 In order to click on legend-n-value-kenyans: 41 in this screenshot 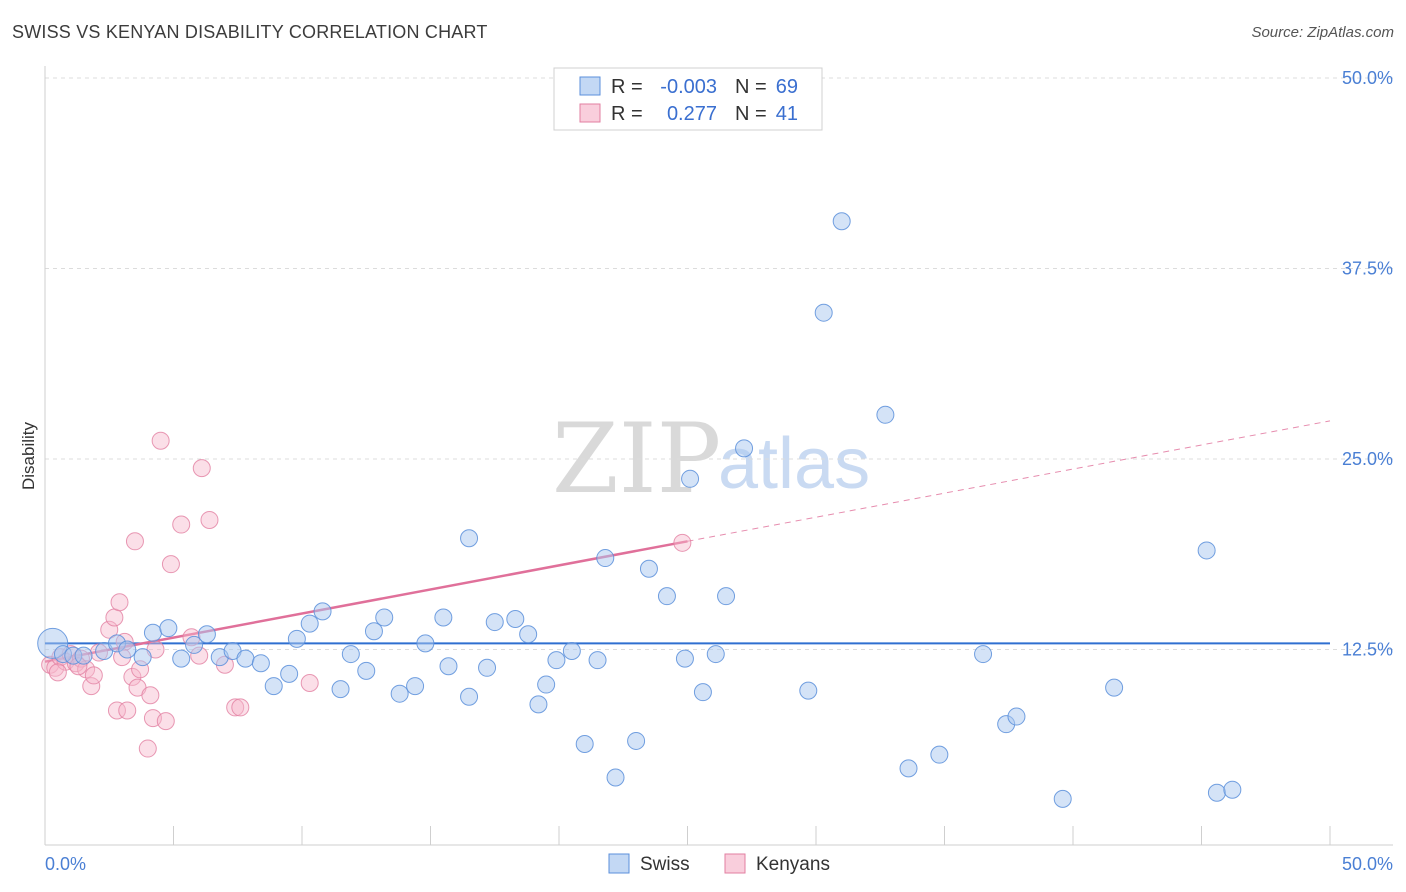, I will do `click(787, 114)`.